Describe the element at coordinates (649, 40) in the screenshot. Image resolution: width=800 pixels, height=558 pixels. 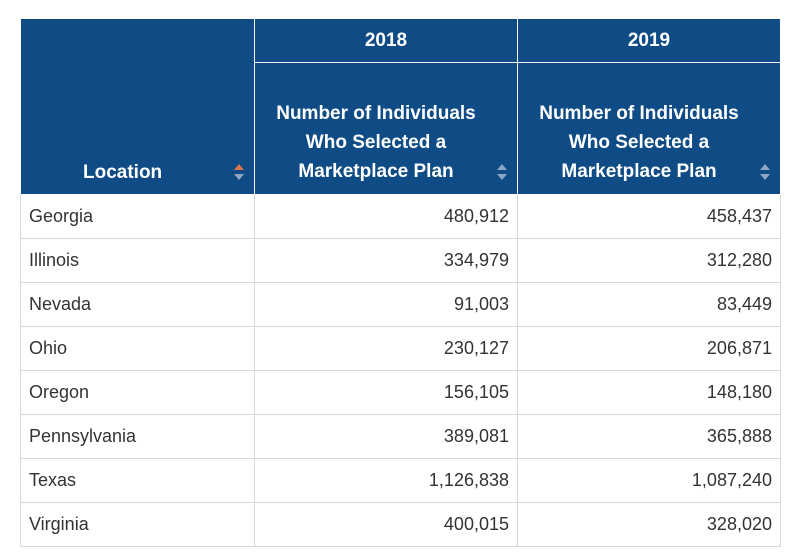
I see `year-2019-header: 2019` at that location.